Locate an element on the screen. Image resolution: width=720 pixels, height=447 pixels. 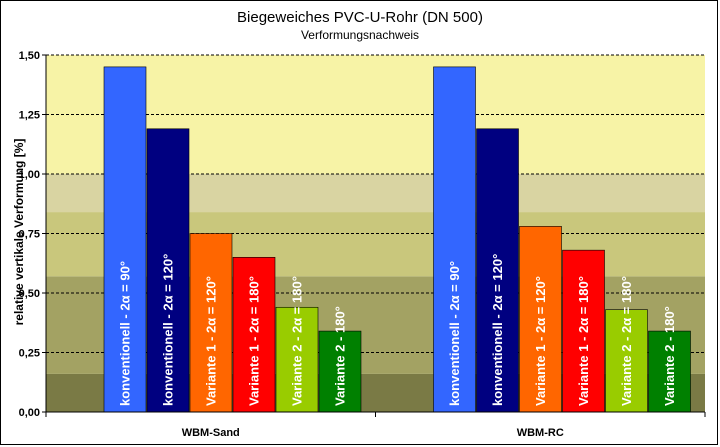
x-category-label: WBM-Sand is located at coordinates (211, 433).